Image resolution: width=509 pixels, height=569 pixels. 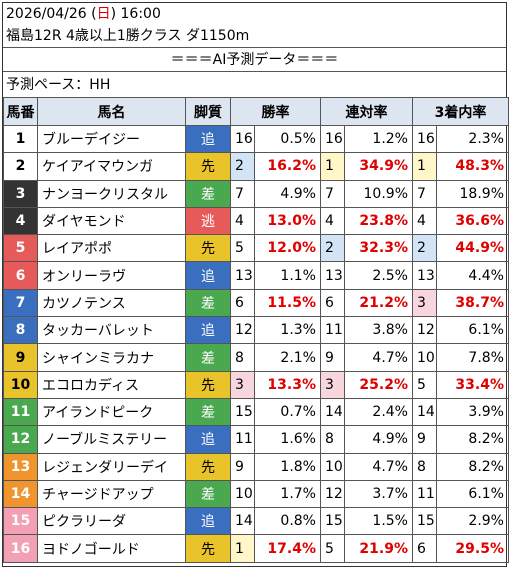 What do you see at coordinates (424, 166) in the screenshot?
I see `fukusho-rank: 1` at bounding box center [424, 166].